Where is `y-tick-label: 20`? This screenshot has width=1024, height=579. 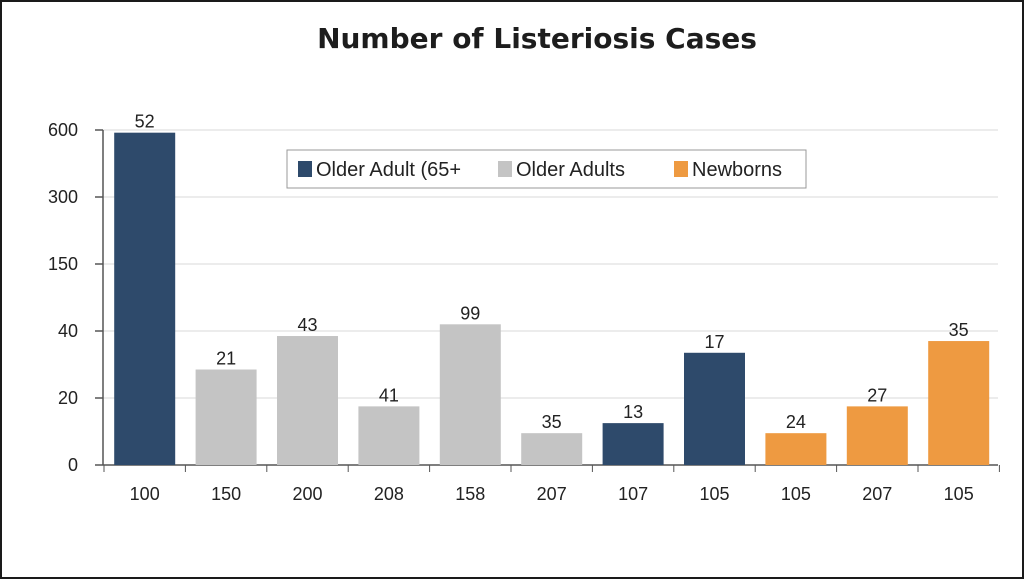
y-tick-label: 20 is located at coordinates (68, 398).